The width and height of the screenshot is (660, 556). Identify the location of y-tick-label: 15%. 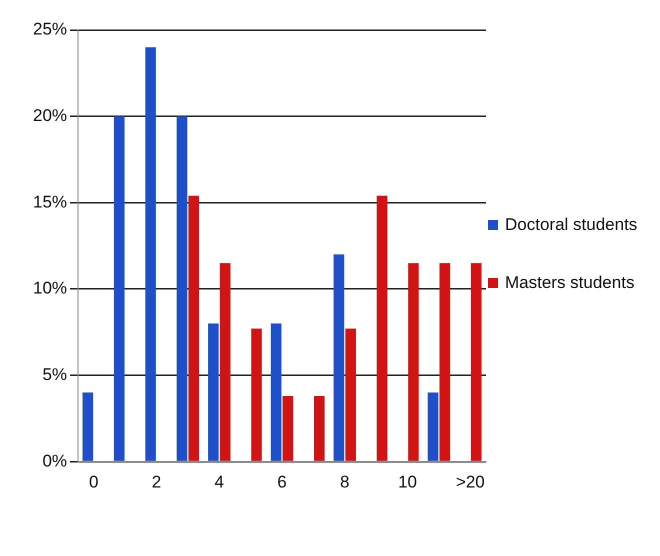
(50, 202).